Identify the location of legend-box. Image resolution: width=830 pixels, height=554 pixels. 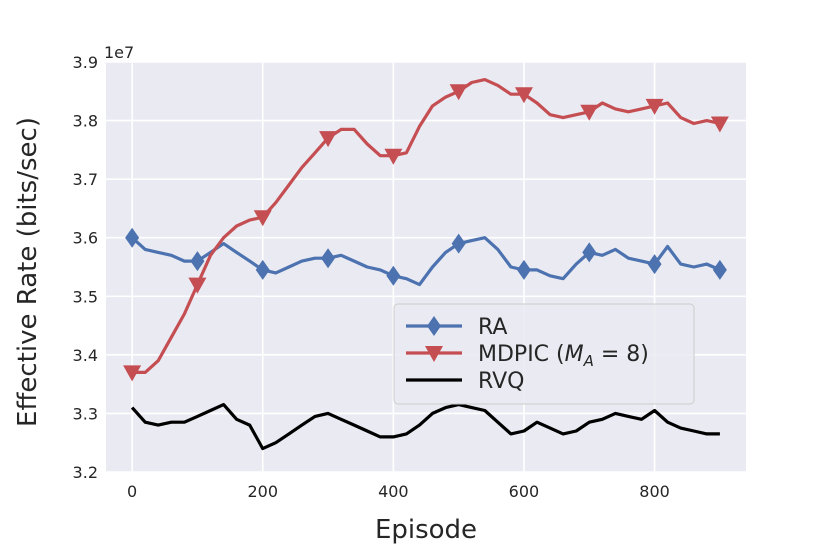
(544, 354).